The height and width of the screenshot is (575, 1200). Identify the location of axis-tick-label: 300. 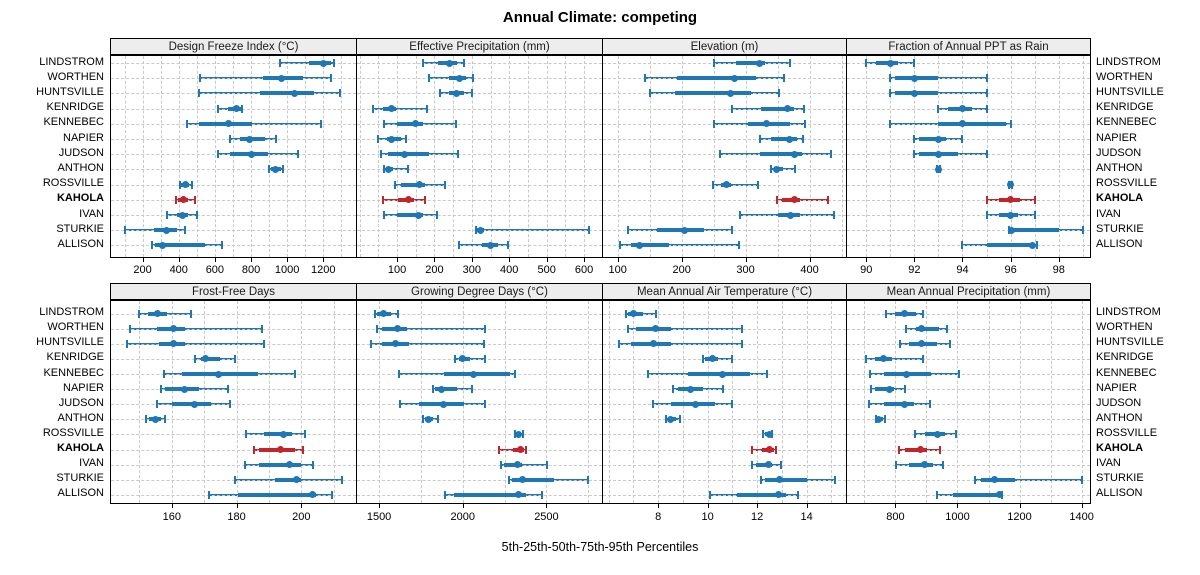
(471, 270).